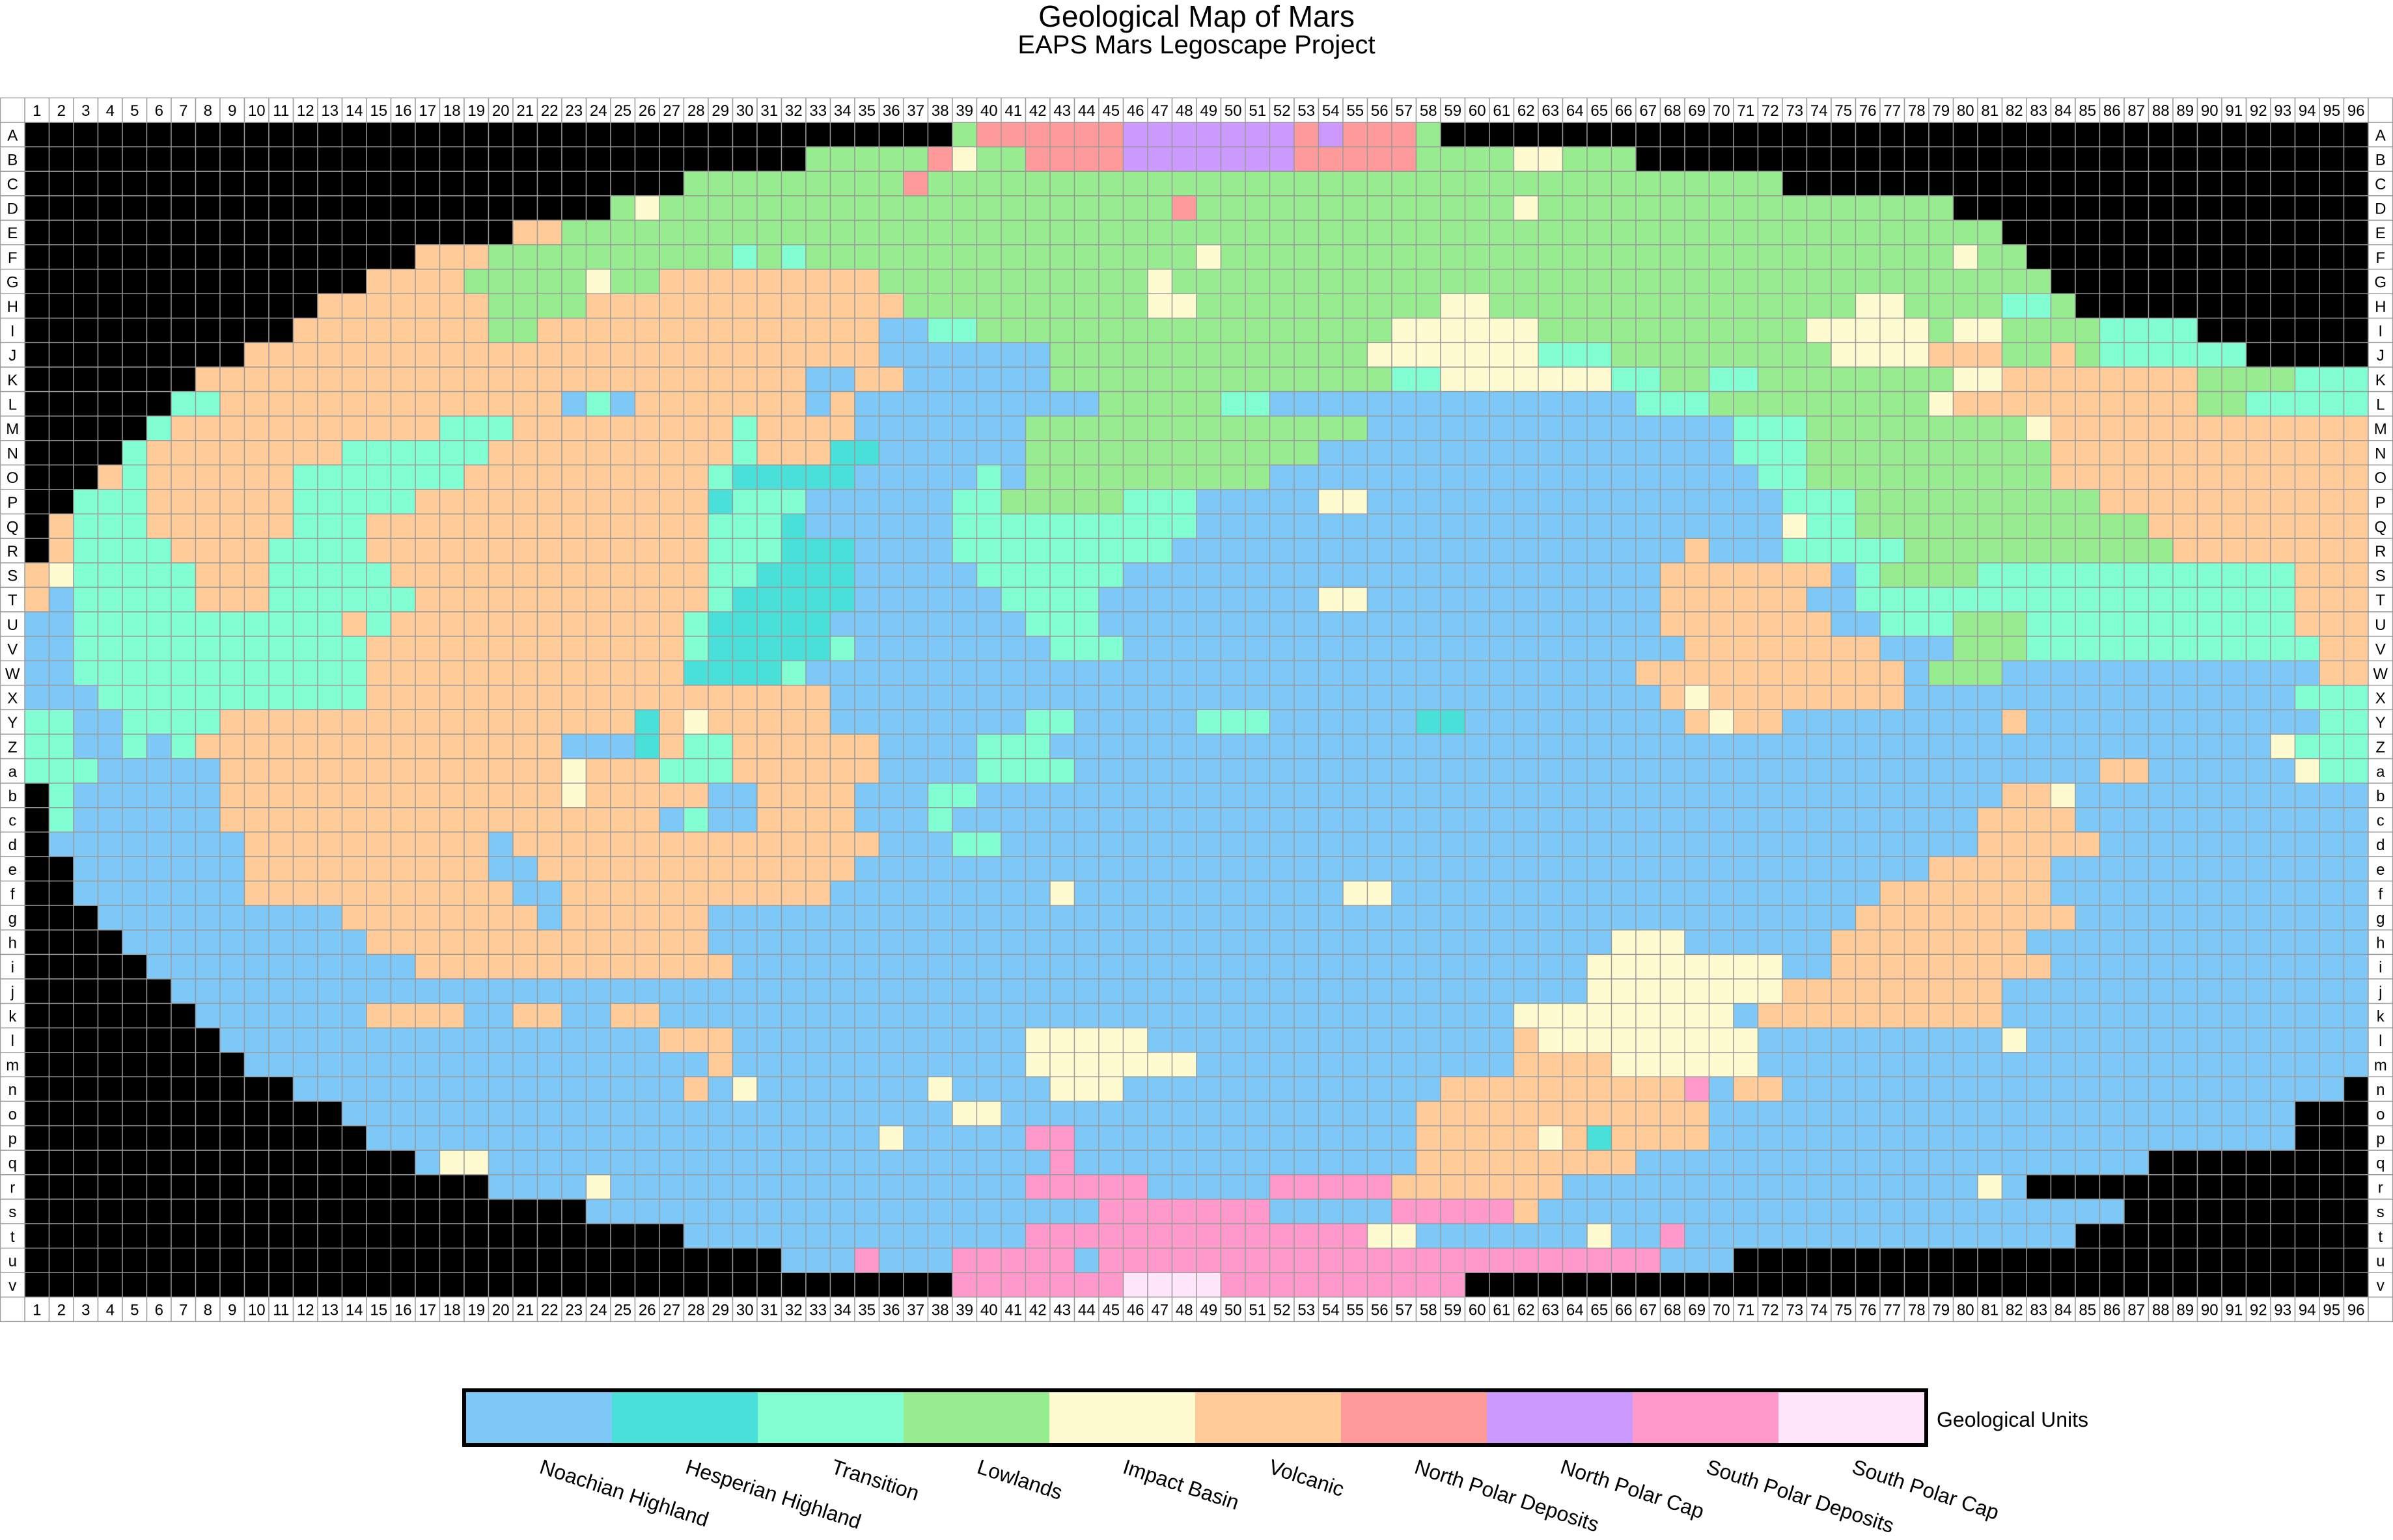 The width and height of the screenshot is (2393, 1540). I want to click on map-cell-k44, so click(1086, 1015).